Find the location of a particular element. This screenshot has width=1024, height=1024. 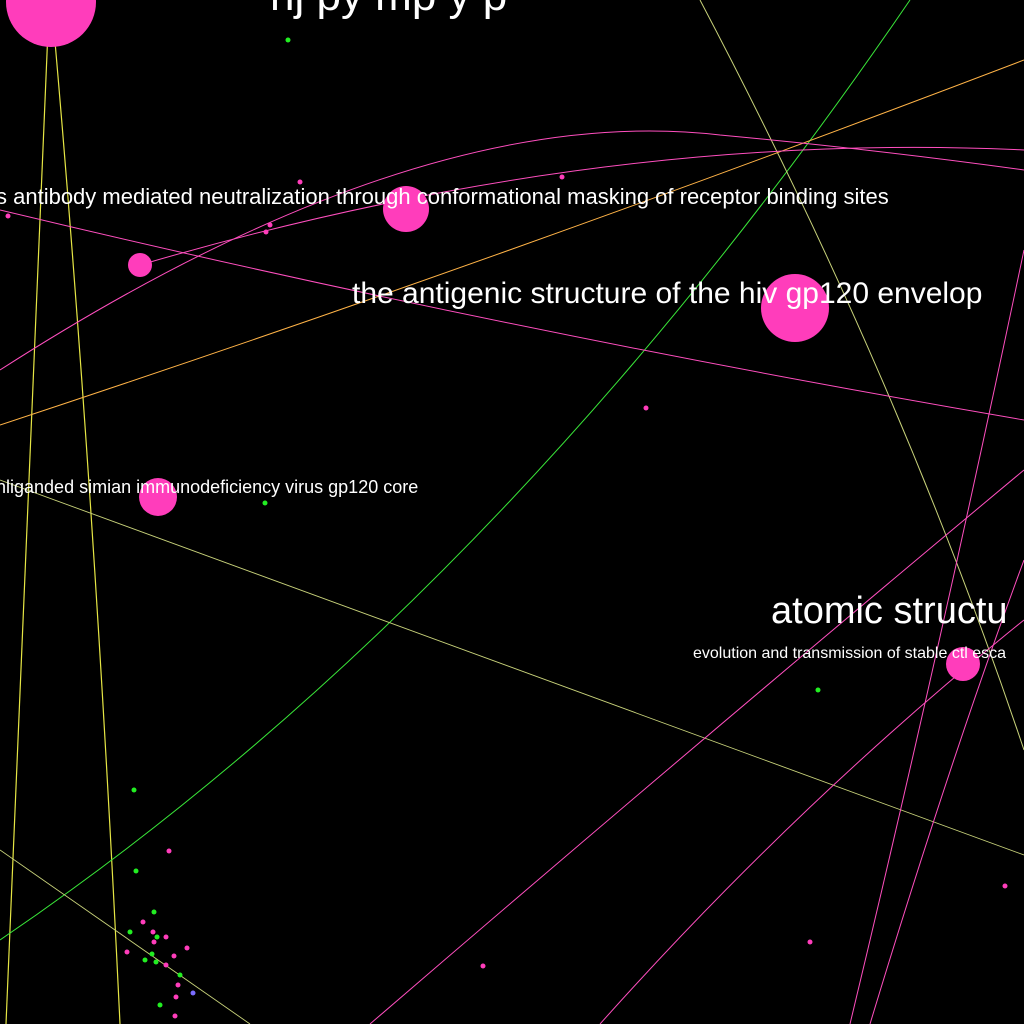

paper-node-antibody is located at coordinates (406, 209).